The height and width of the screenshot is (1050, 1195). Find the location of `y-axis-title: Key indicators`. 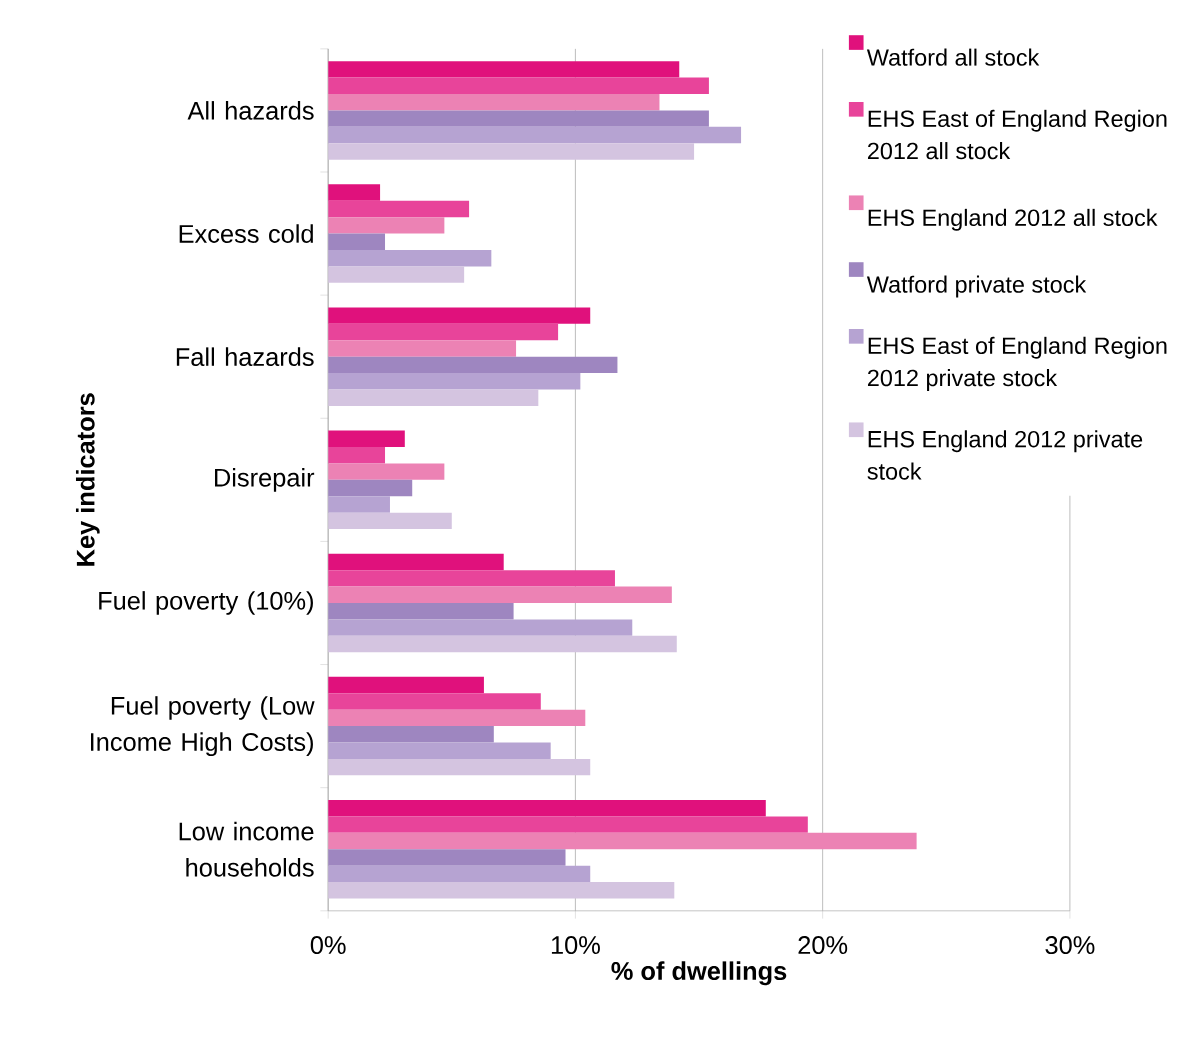

y-axis-title: Key indicators is located at coordinates (87, 479).